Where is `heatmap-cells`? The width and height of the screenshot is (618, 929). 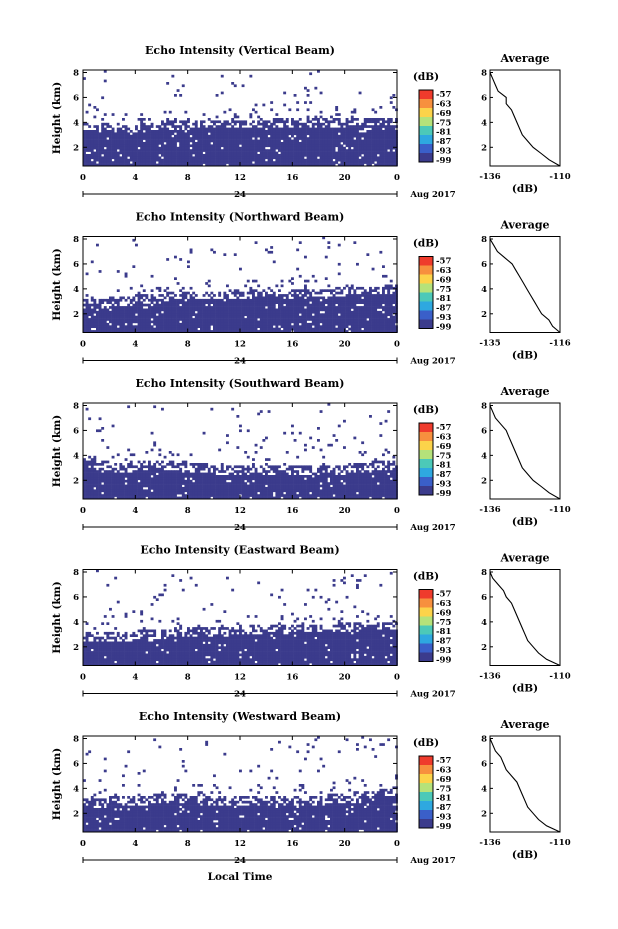 heatmap-cells is located at coordinates (240, 284).